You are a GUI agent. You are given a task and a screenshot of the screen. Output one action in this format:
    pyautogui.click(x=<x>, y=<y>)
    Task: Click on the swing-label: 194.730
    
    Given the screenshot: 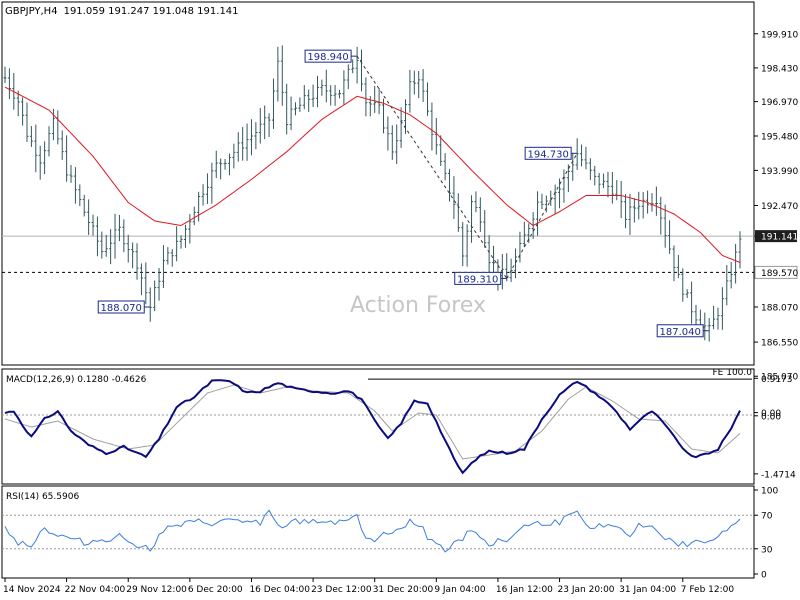 What is the action you would take?
    pyautogui.click(x=551, y=153)
    